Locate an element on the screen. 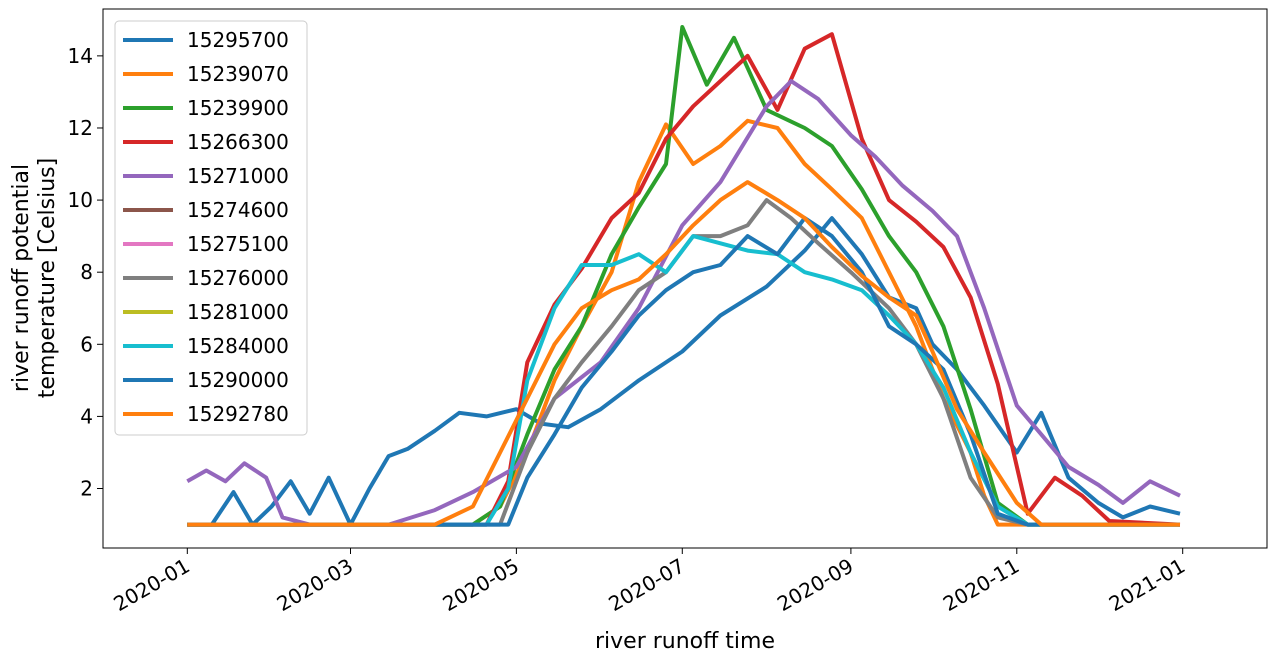 The height and width of the screenshot is (663, 1275). y-tick-label: 8 is located at coordinates (86, 272).